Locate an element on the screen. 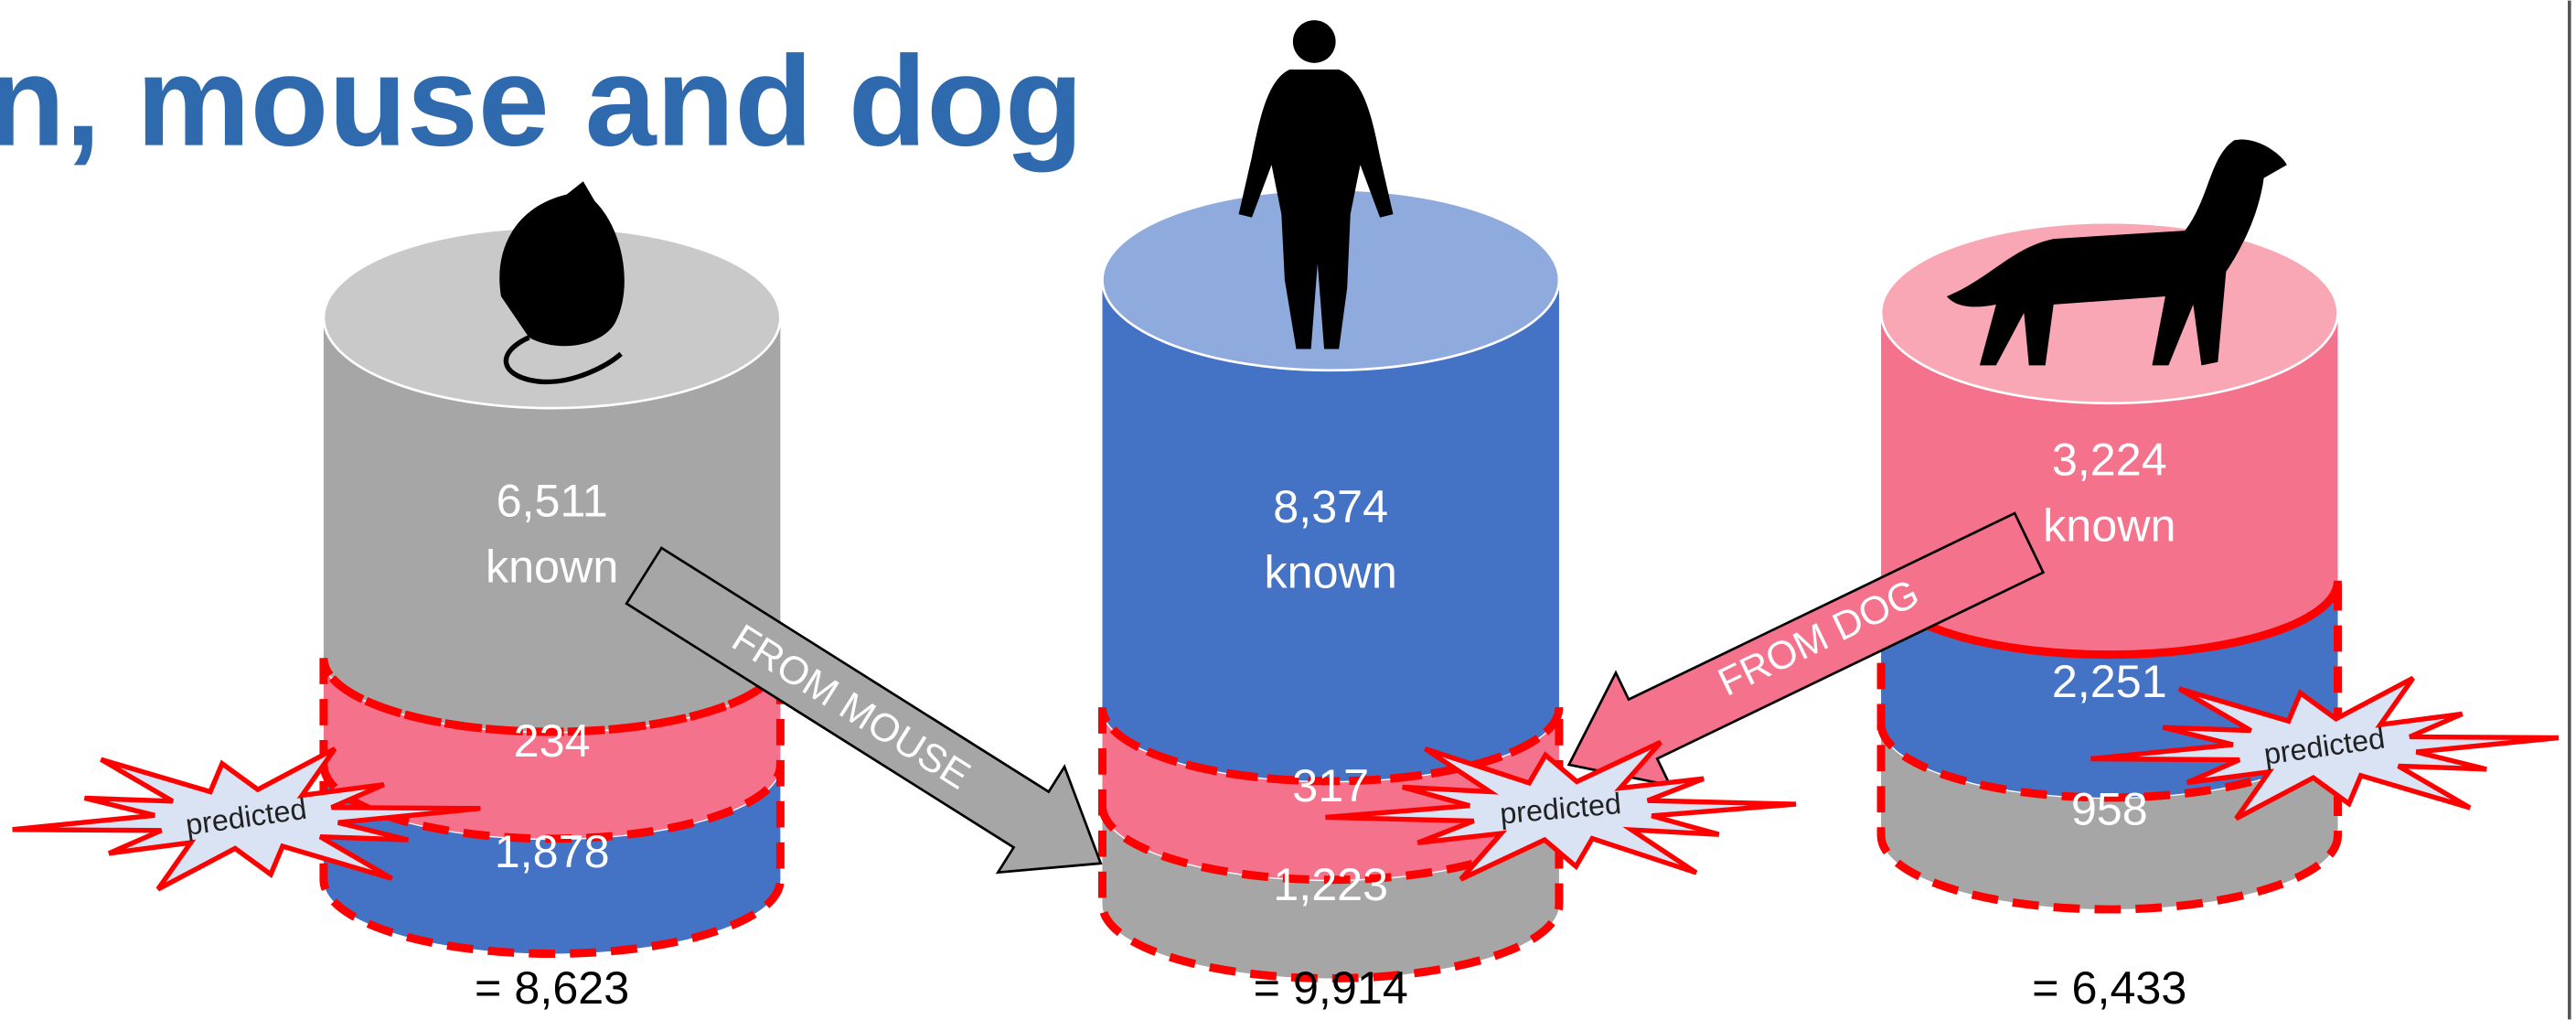 This screenshot has height=1020, width=2576. predicted-value: 1,223 is located at coordinates (1330, 884).